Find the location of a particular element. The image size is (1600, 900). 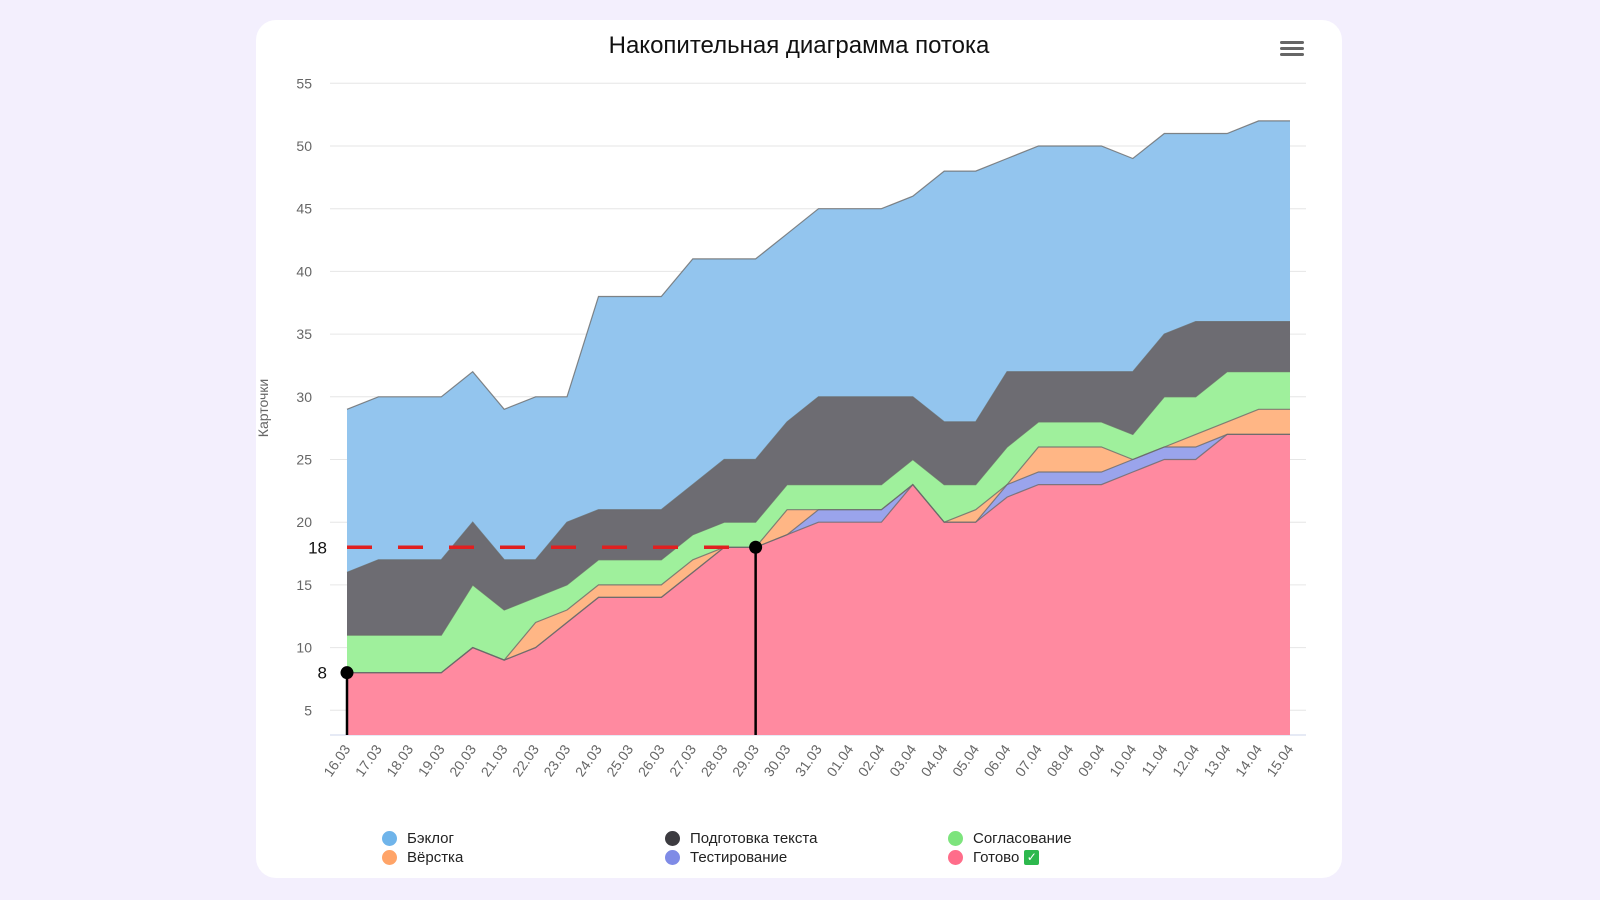

x-tick-label: 06.04 is located at coordinates (996, 760).